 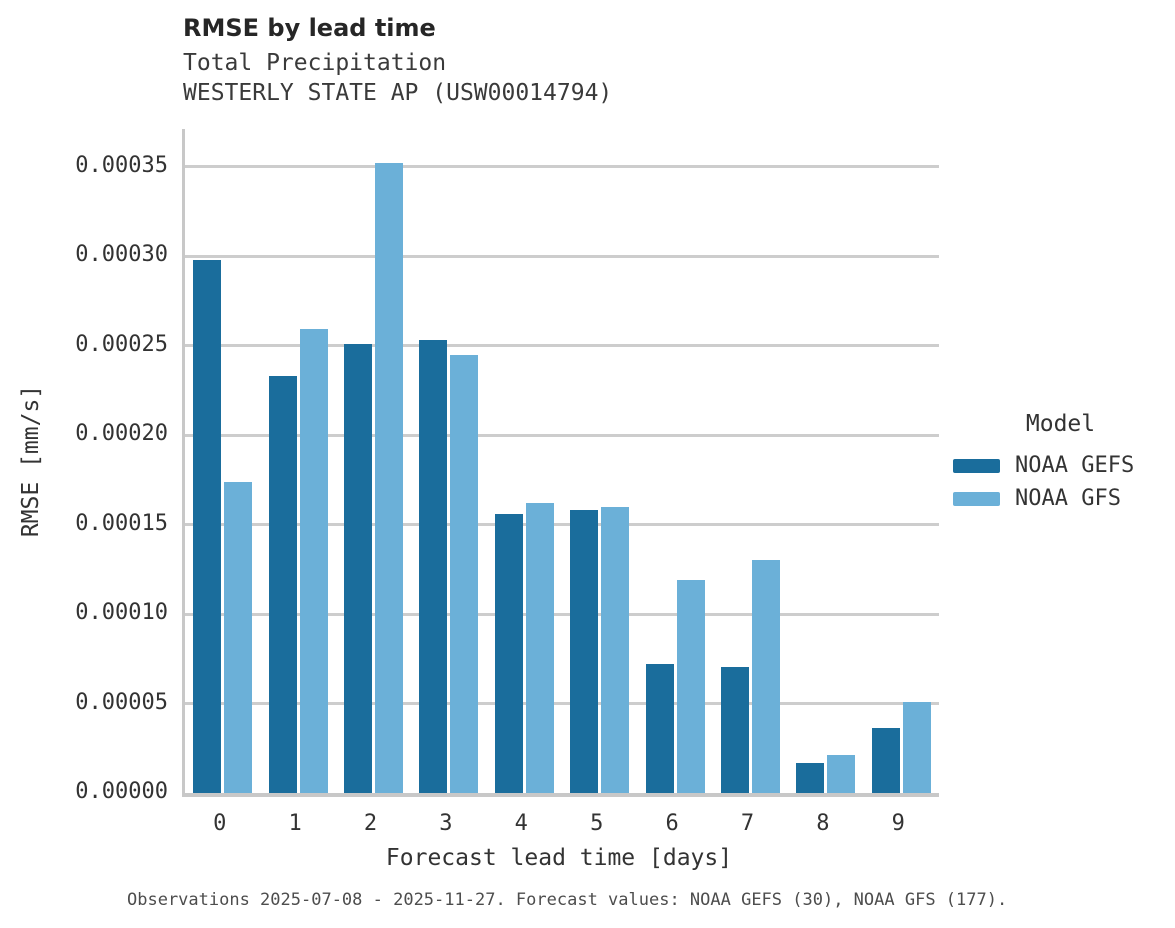 I want to click on y-tick-label: 0.00015, so click(x=121, y=523).